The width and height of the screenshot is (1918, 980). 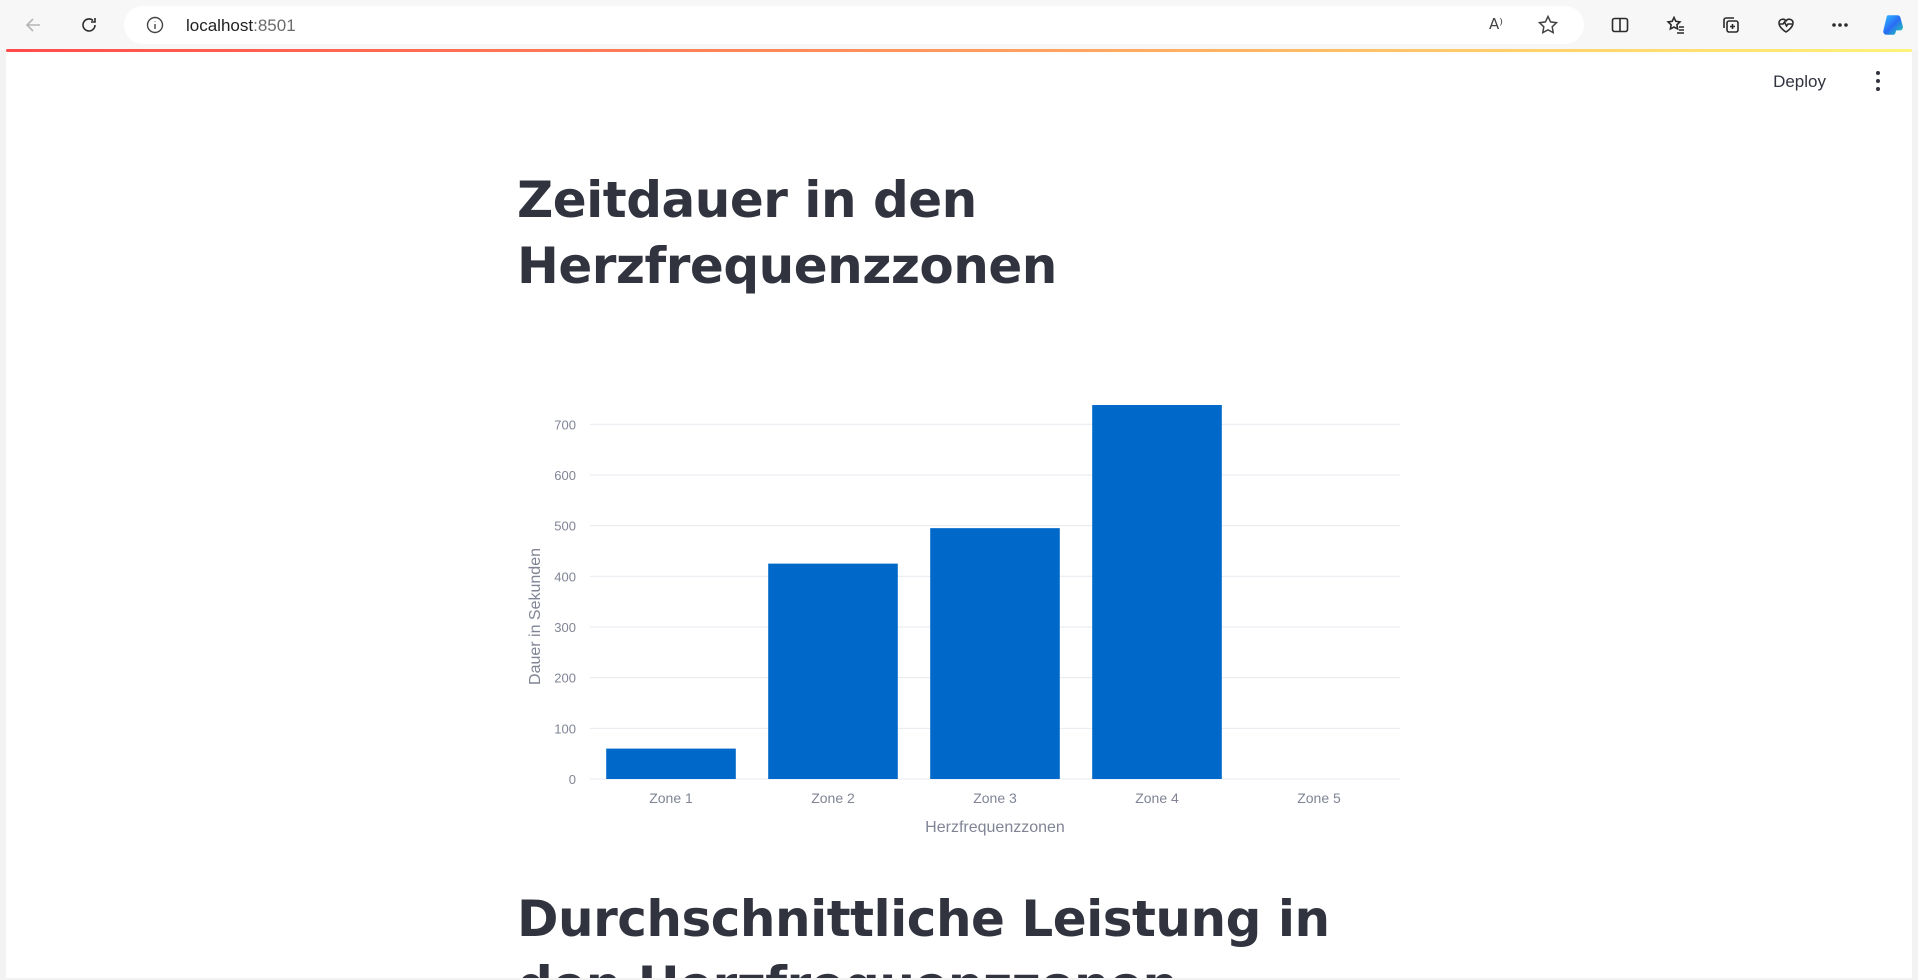 I want to click on split-screen-button, so click(x=1620, y=25).